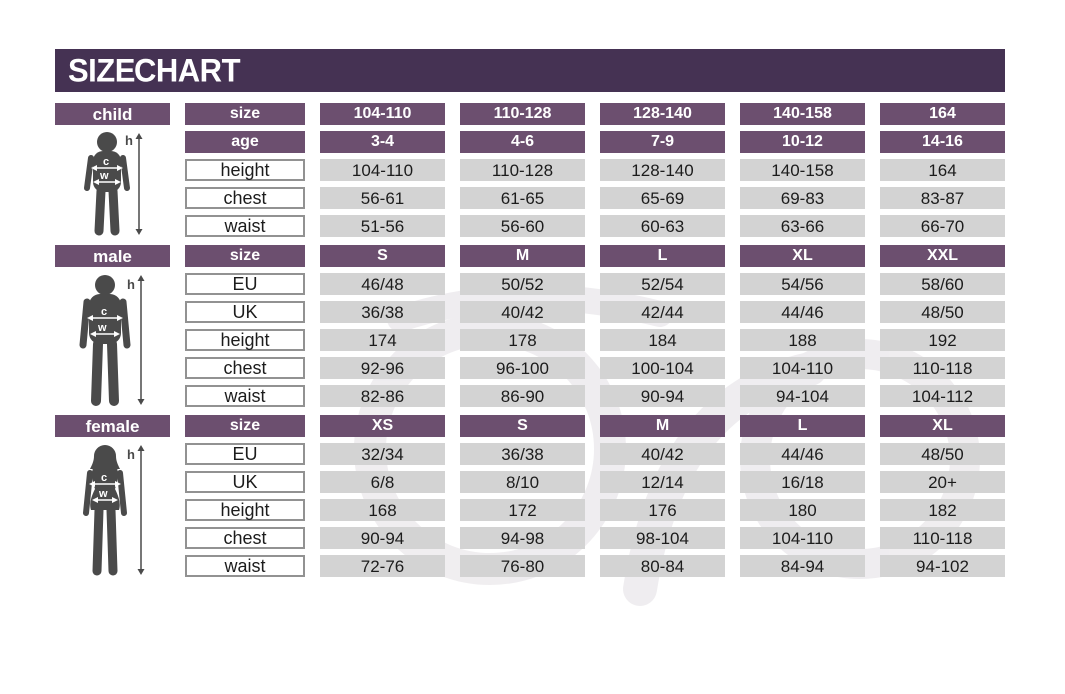 This screenshot has height=694, width=1065. Describe the element at coordinates (942, 396) in the screenshot. I see `table-cell: 104-112` at that location.